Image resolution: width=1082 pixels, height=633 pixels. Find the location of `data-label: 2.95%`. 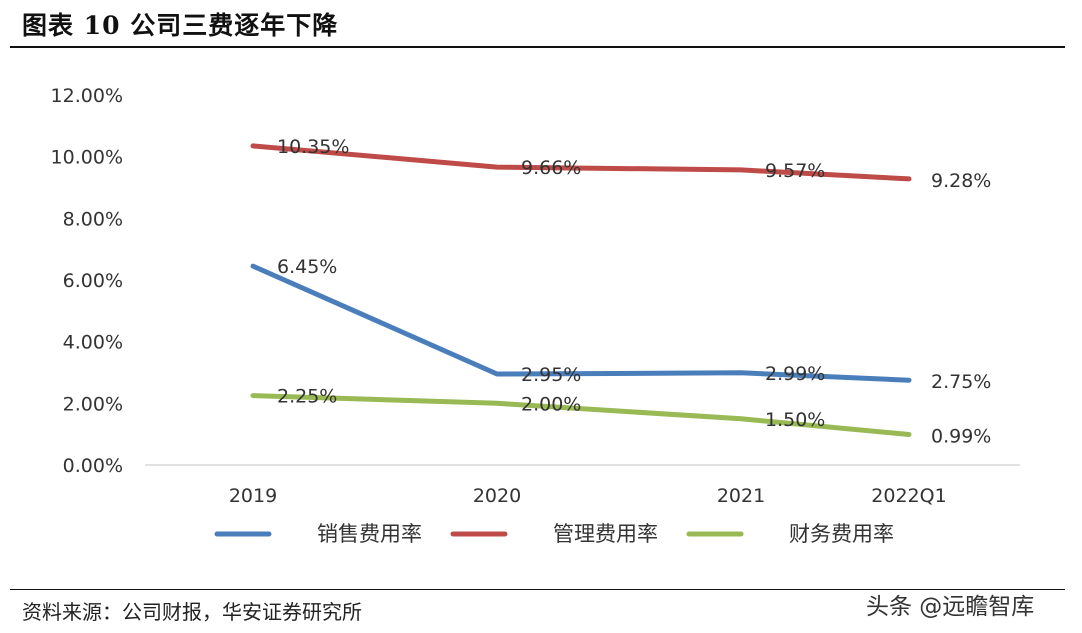

data-label: 2.95% is located at coordinates (551, 375).